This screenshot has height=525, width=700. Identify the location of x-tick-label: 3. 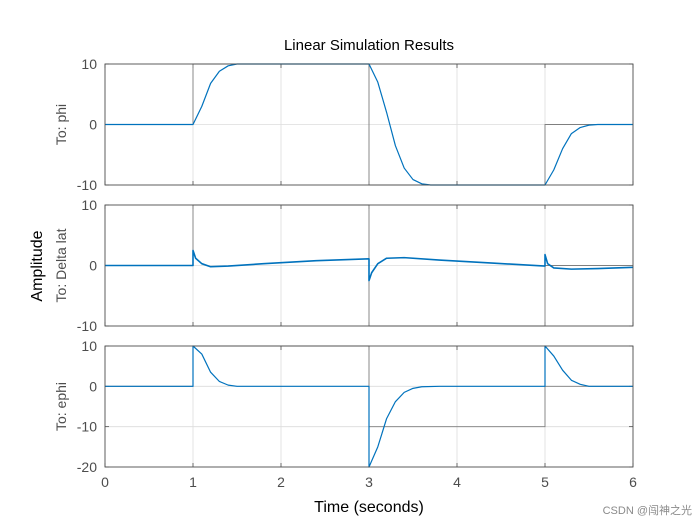
(369, 482).